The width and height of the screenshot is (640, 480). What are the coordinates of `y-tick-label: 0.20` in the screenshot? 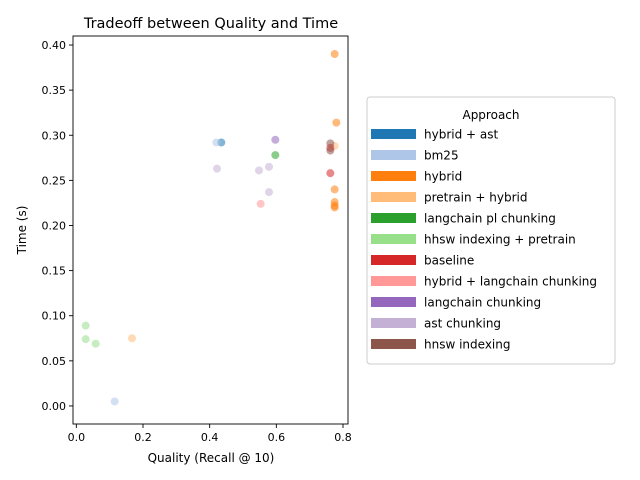 It's located at (54, 225).